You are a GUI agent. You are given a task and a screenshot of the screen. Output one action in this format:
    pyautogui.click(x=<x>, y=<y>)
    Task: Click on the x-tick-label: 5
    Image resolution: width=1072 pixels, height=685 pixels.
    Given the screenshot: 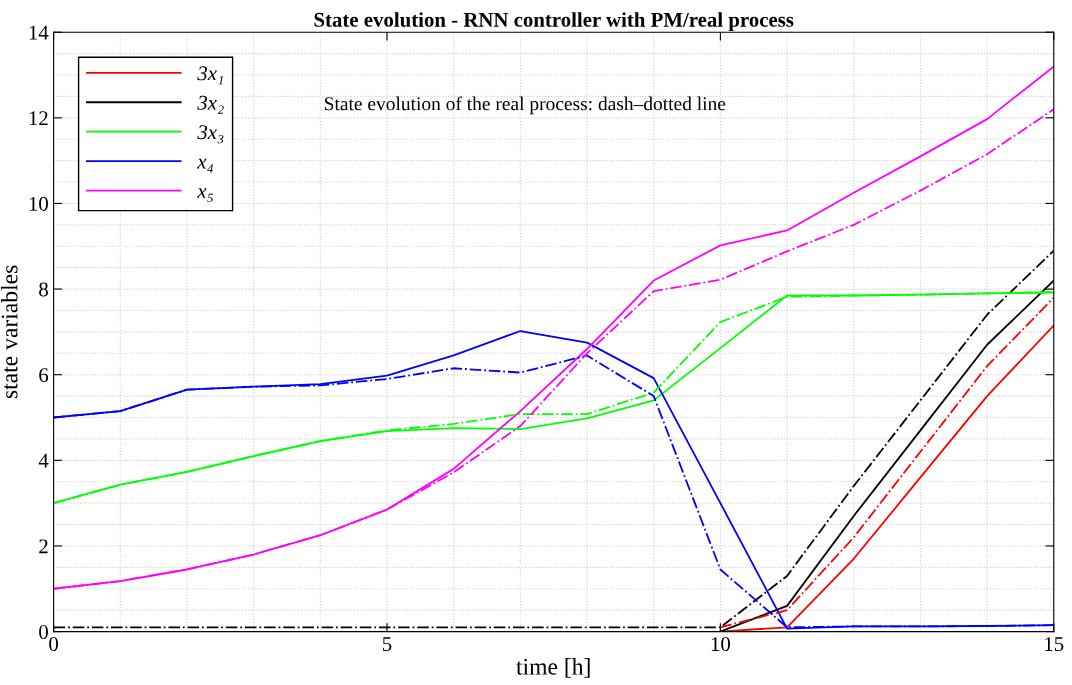 What is the action you would take?
    pyautogui.click(x=387, y=644)
    